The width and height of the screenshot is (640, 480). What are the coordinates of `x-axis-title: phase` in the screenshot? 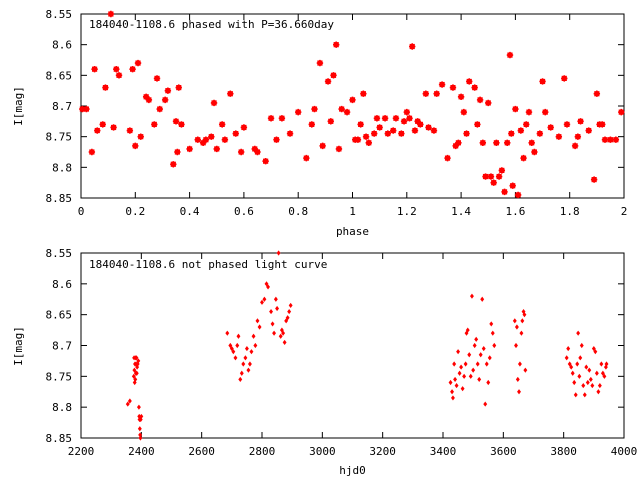 It's located at (352, 231).